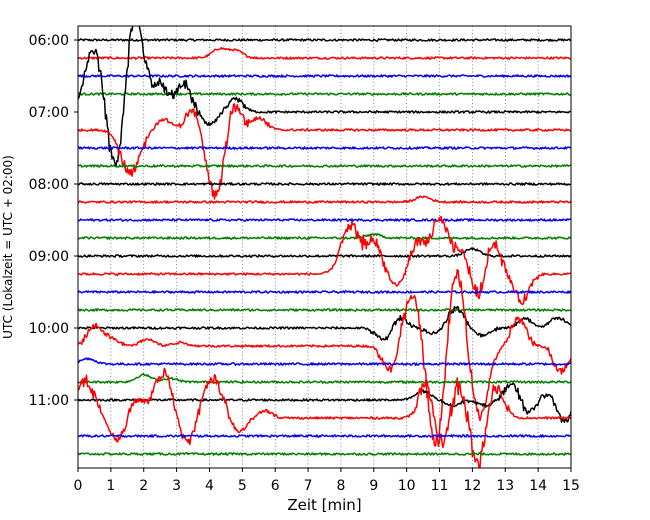 The image size is (650, 520). Describe the element at coordinates (440, 486) in the screenshot. I see `x-tick-label: 11` at that location.